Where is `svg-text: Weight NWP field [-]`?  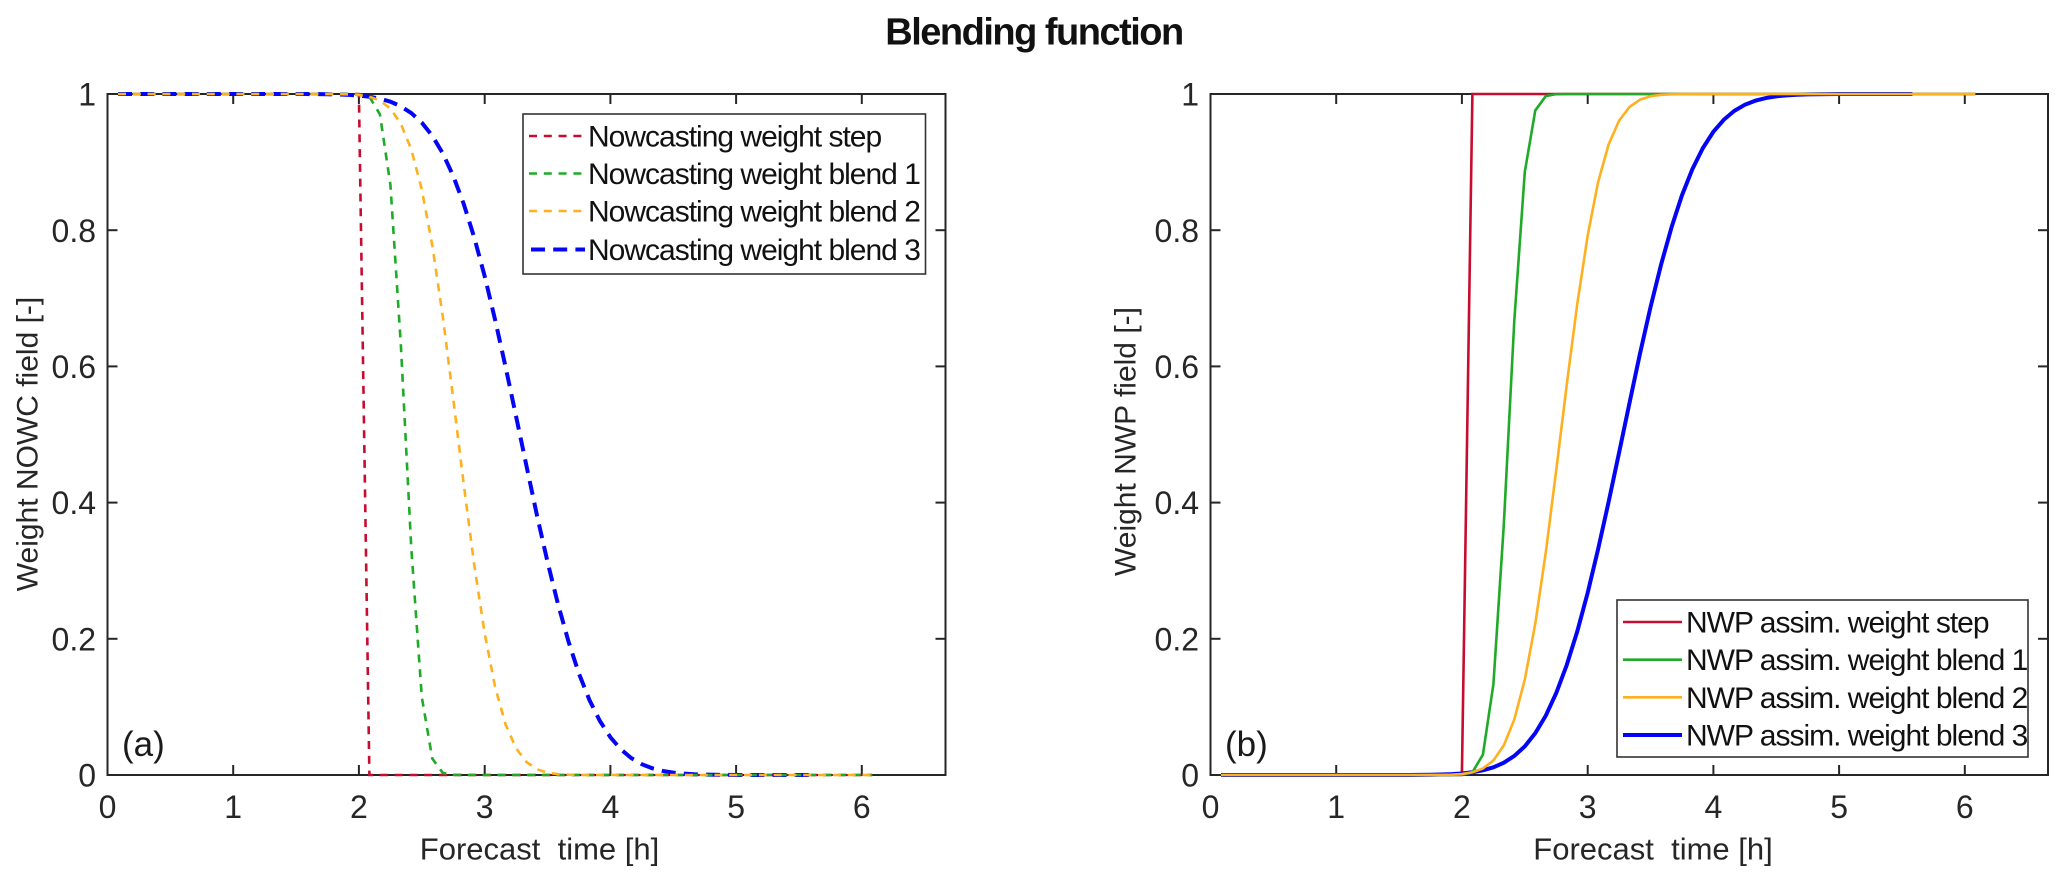 svg-text: Weight NWP field [-] is located at coordinates (1126, 441).